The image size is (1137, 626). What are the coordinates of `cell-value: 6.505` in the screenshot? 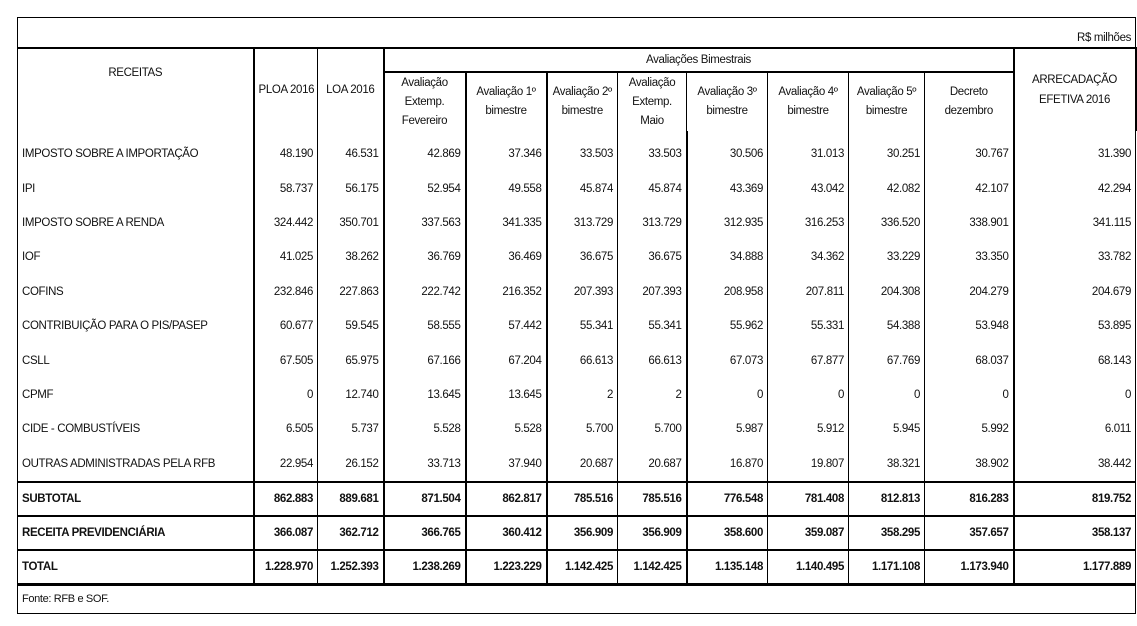 It's located at (285, 429).